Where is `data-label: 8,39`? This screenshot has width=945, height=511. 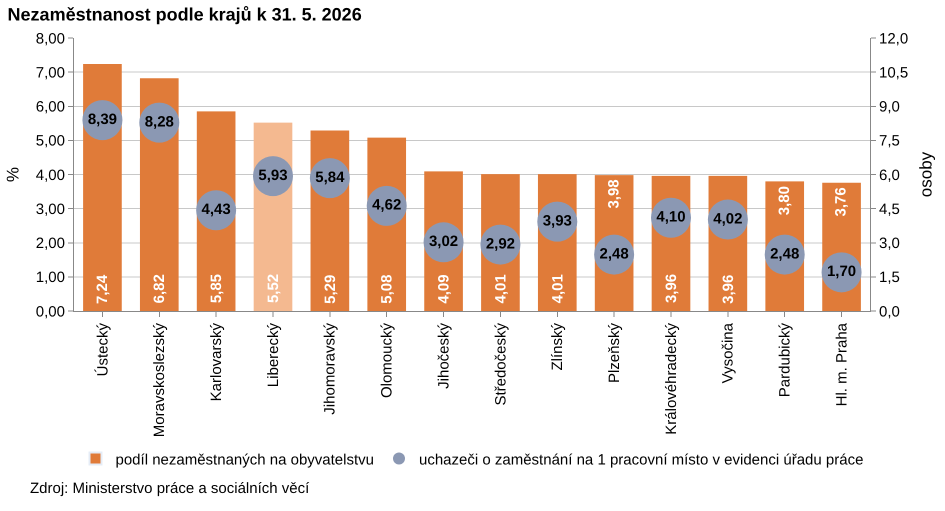 data-label: 8,39 is located at coordinates (103, 119).